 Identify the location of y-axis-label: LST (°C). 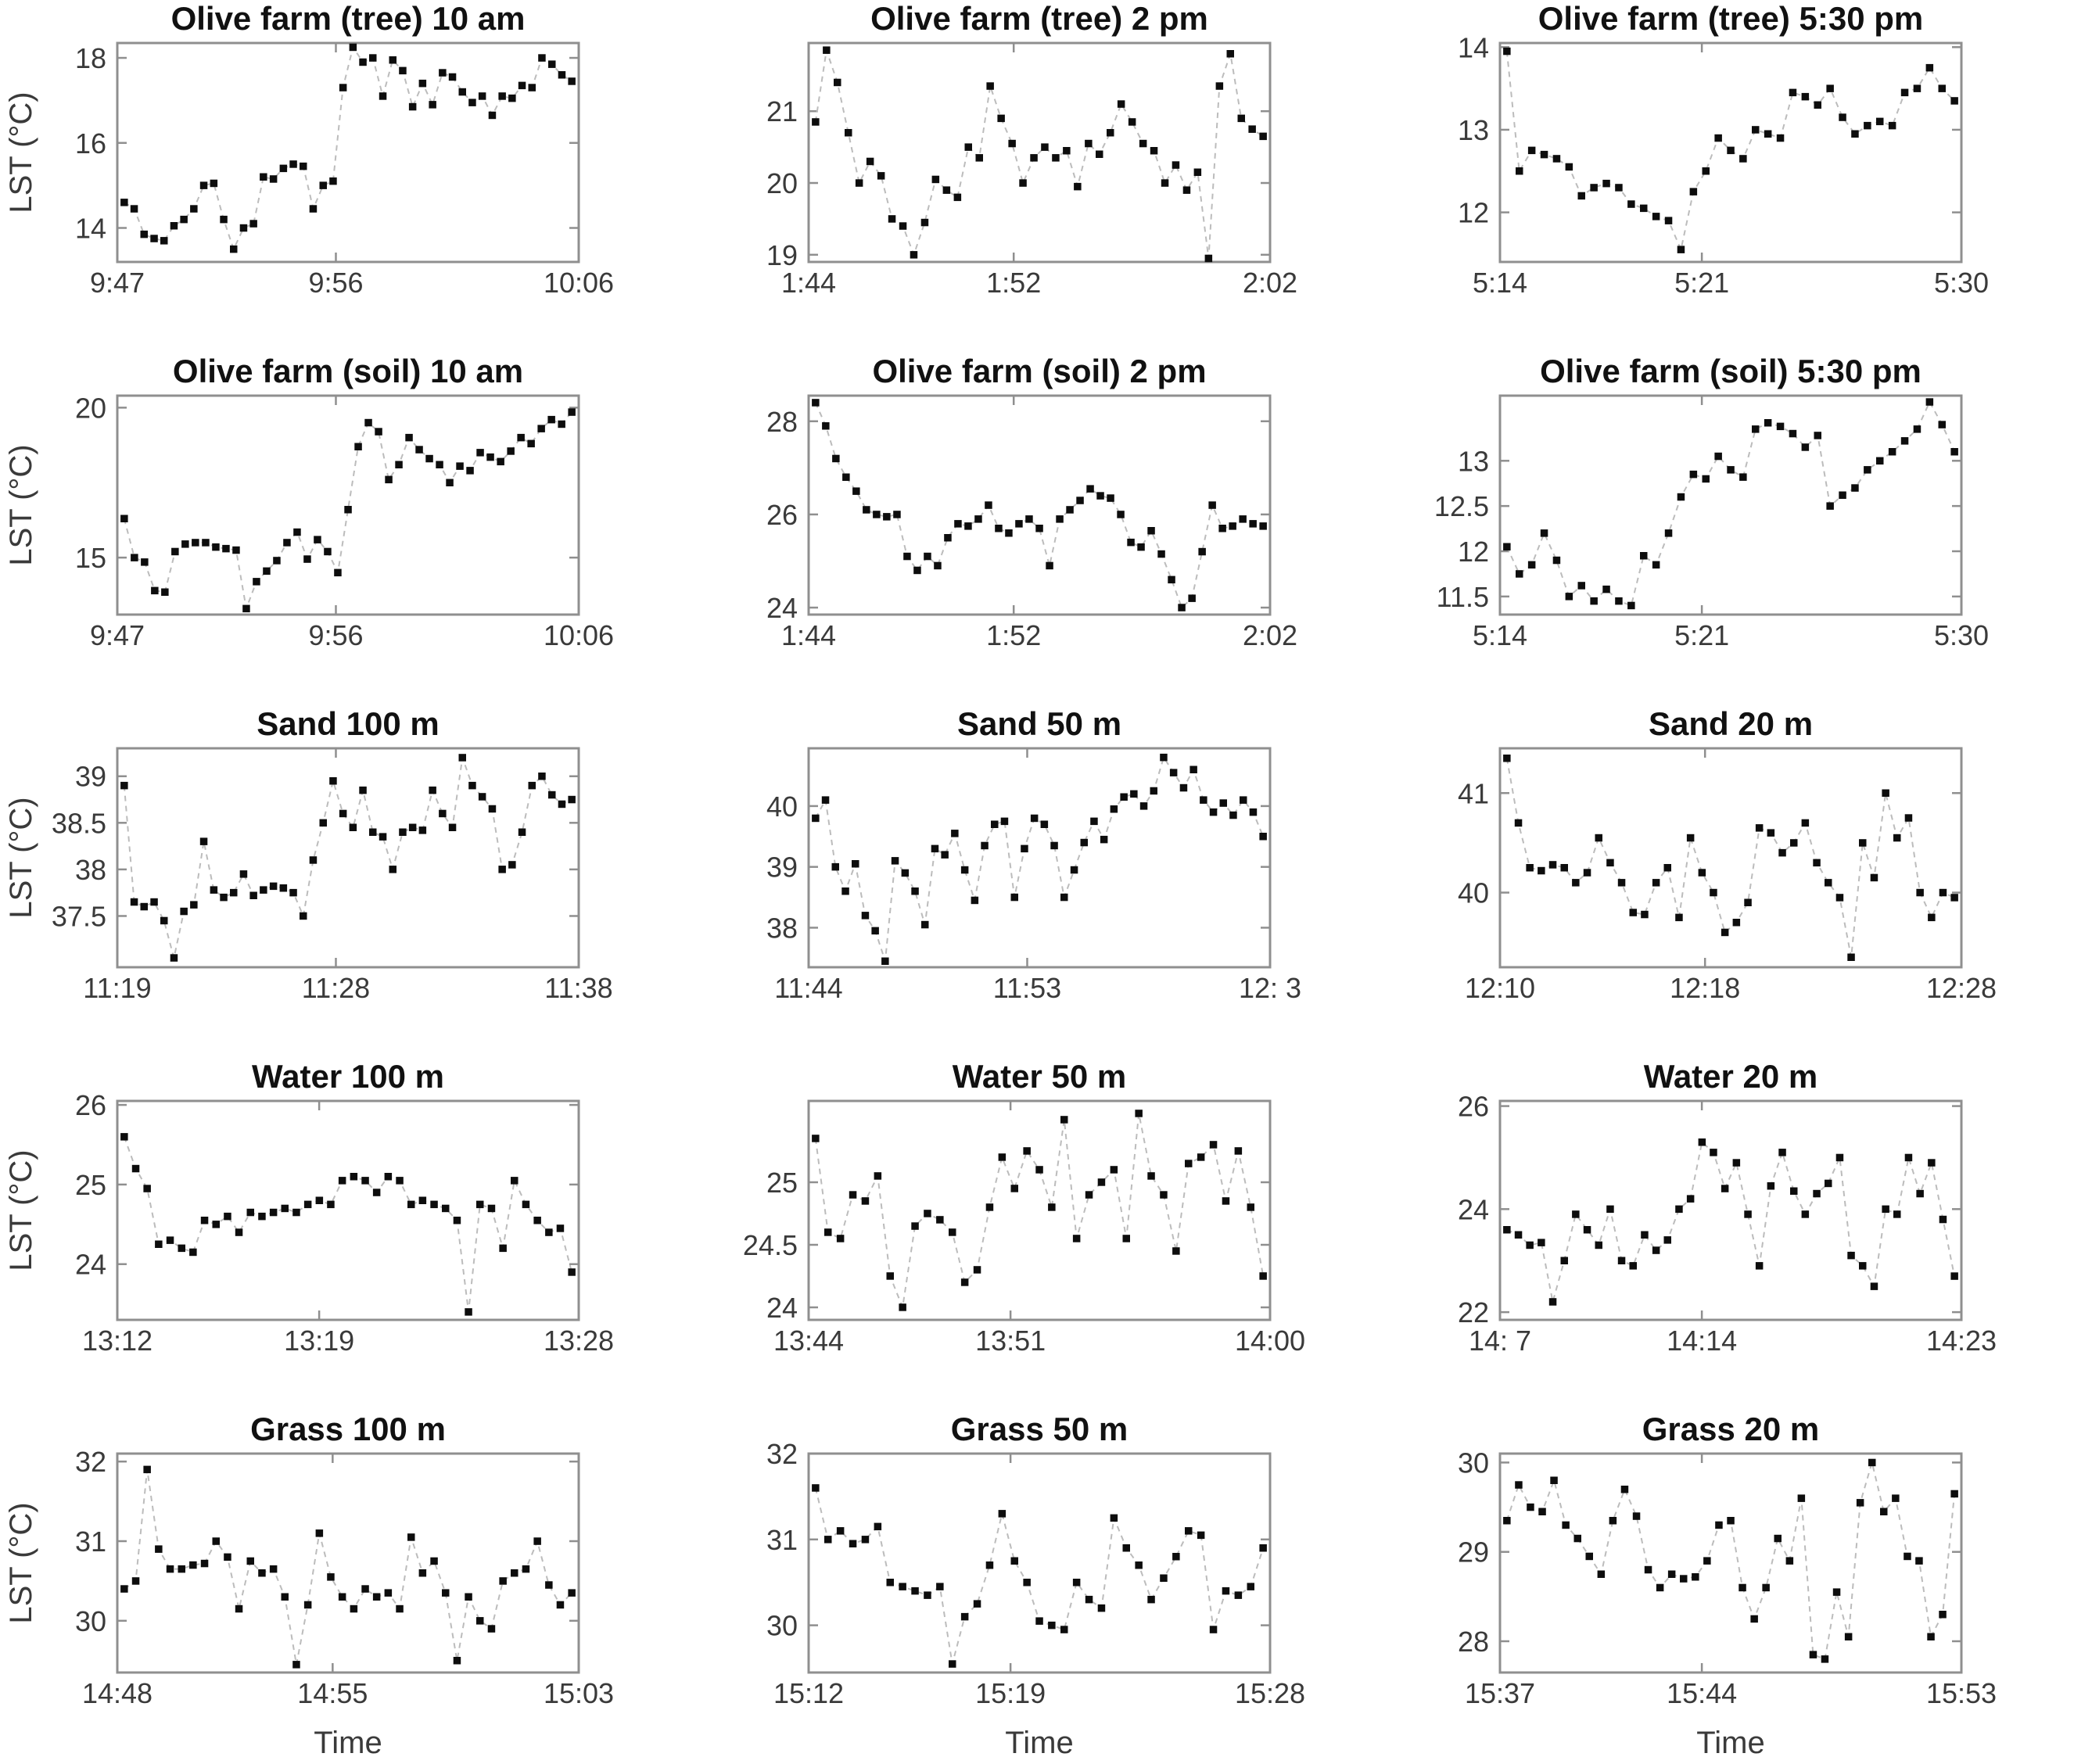
(21, 505).